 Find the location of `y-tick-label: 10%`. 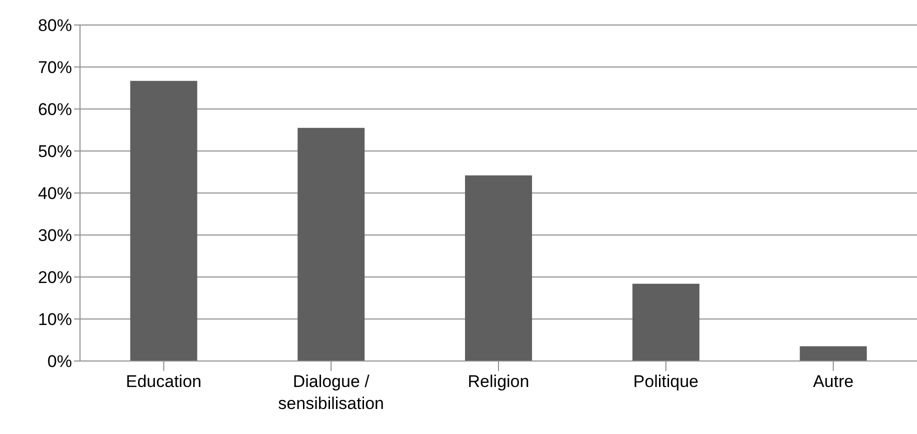

y-tick-label: 10% is located at coordinates (55, 320).